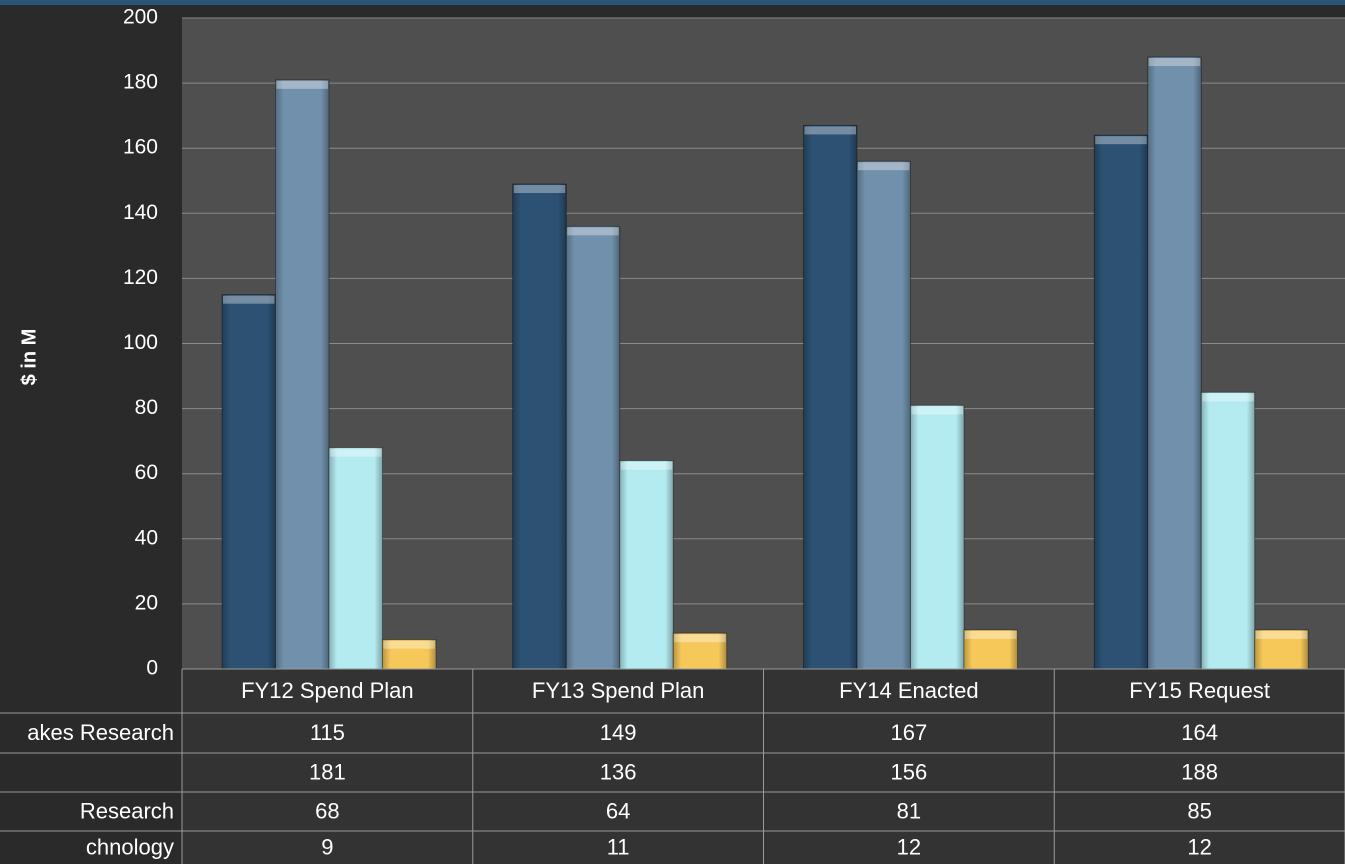  Describe the element at coordinates (1199, 810) in the screenshot. I see `table-value: 85` at that location.